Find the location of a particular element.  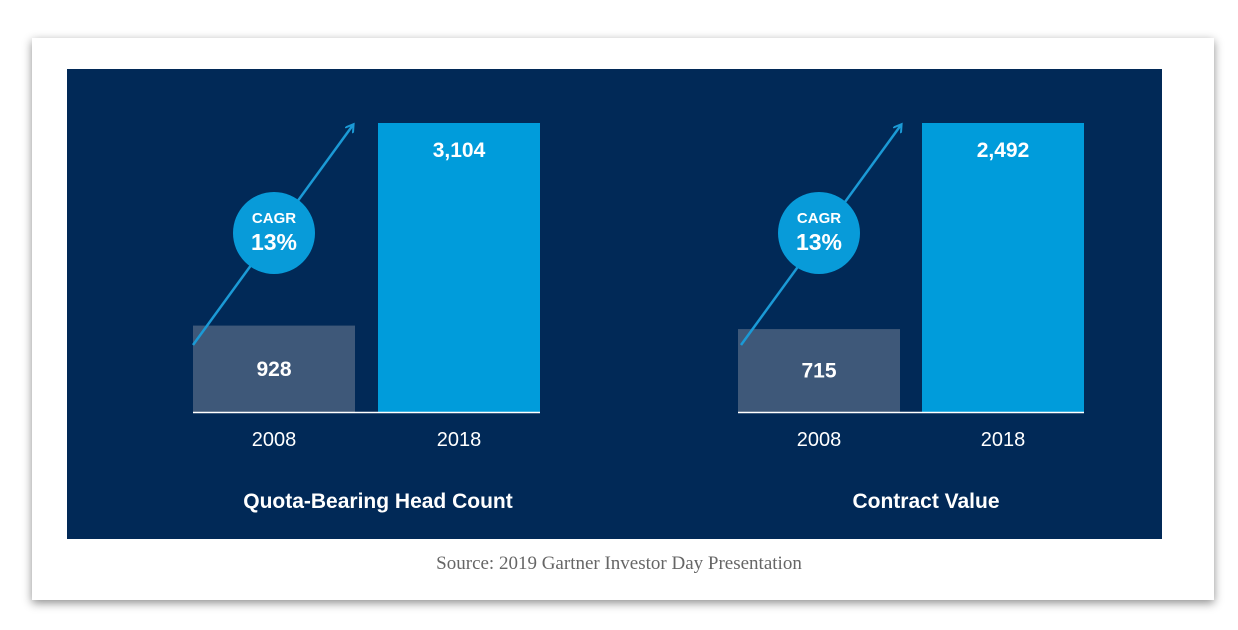

chart-title: Contract Value is located at coordinates (925, 501).